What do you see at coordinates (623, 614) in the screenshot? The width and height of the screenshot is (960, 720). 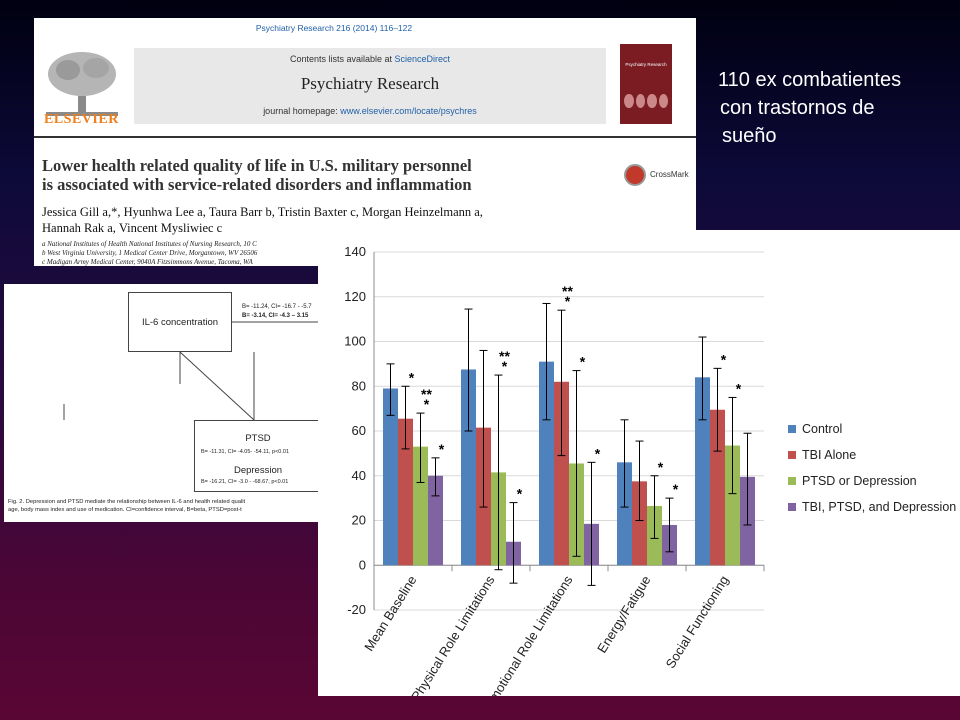 I see `category-label: Energy/Fatigue` at bounding box center [623, 614].